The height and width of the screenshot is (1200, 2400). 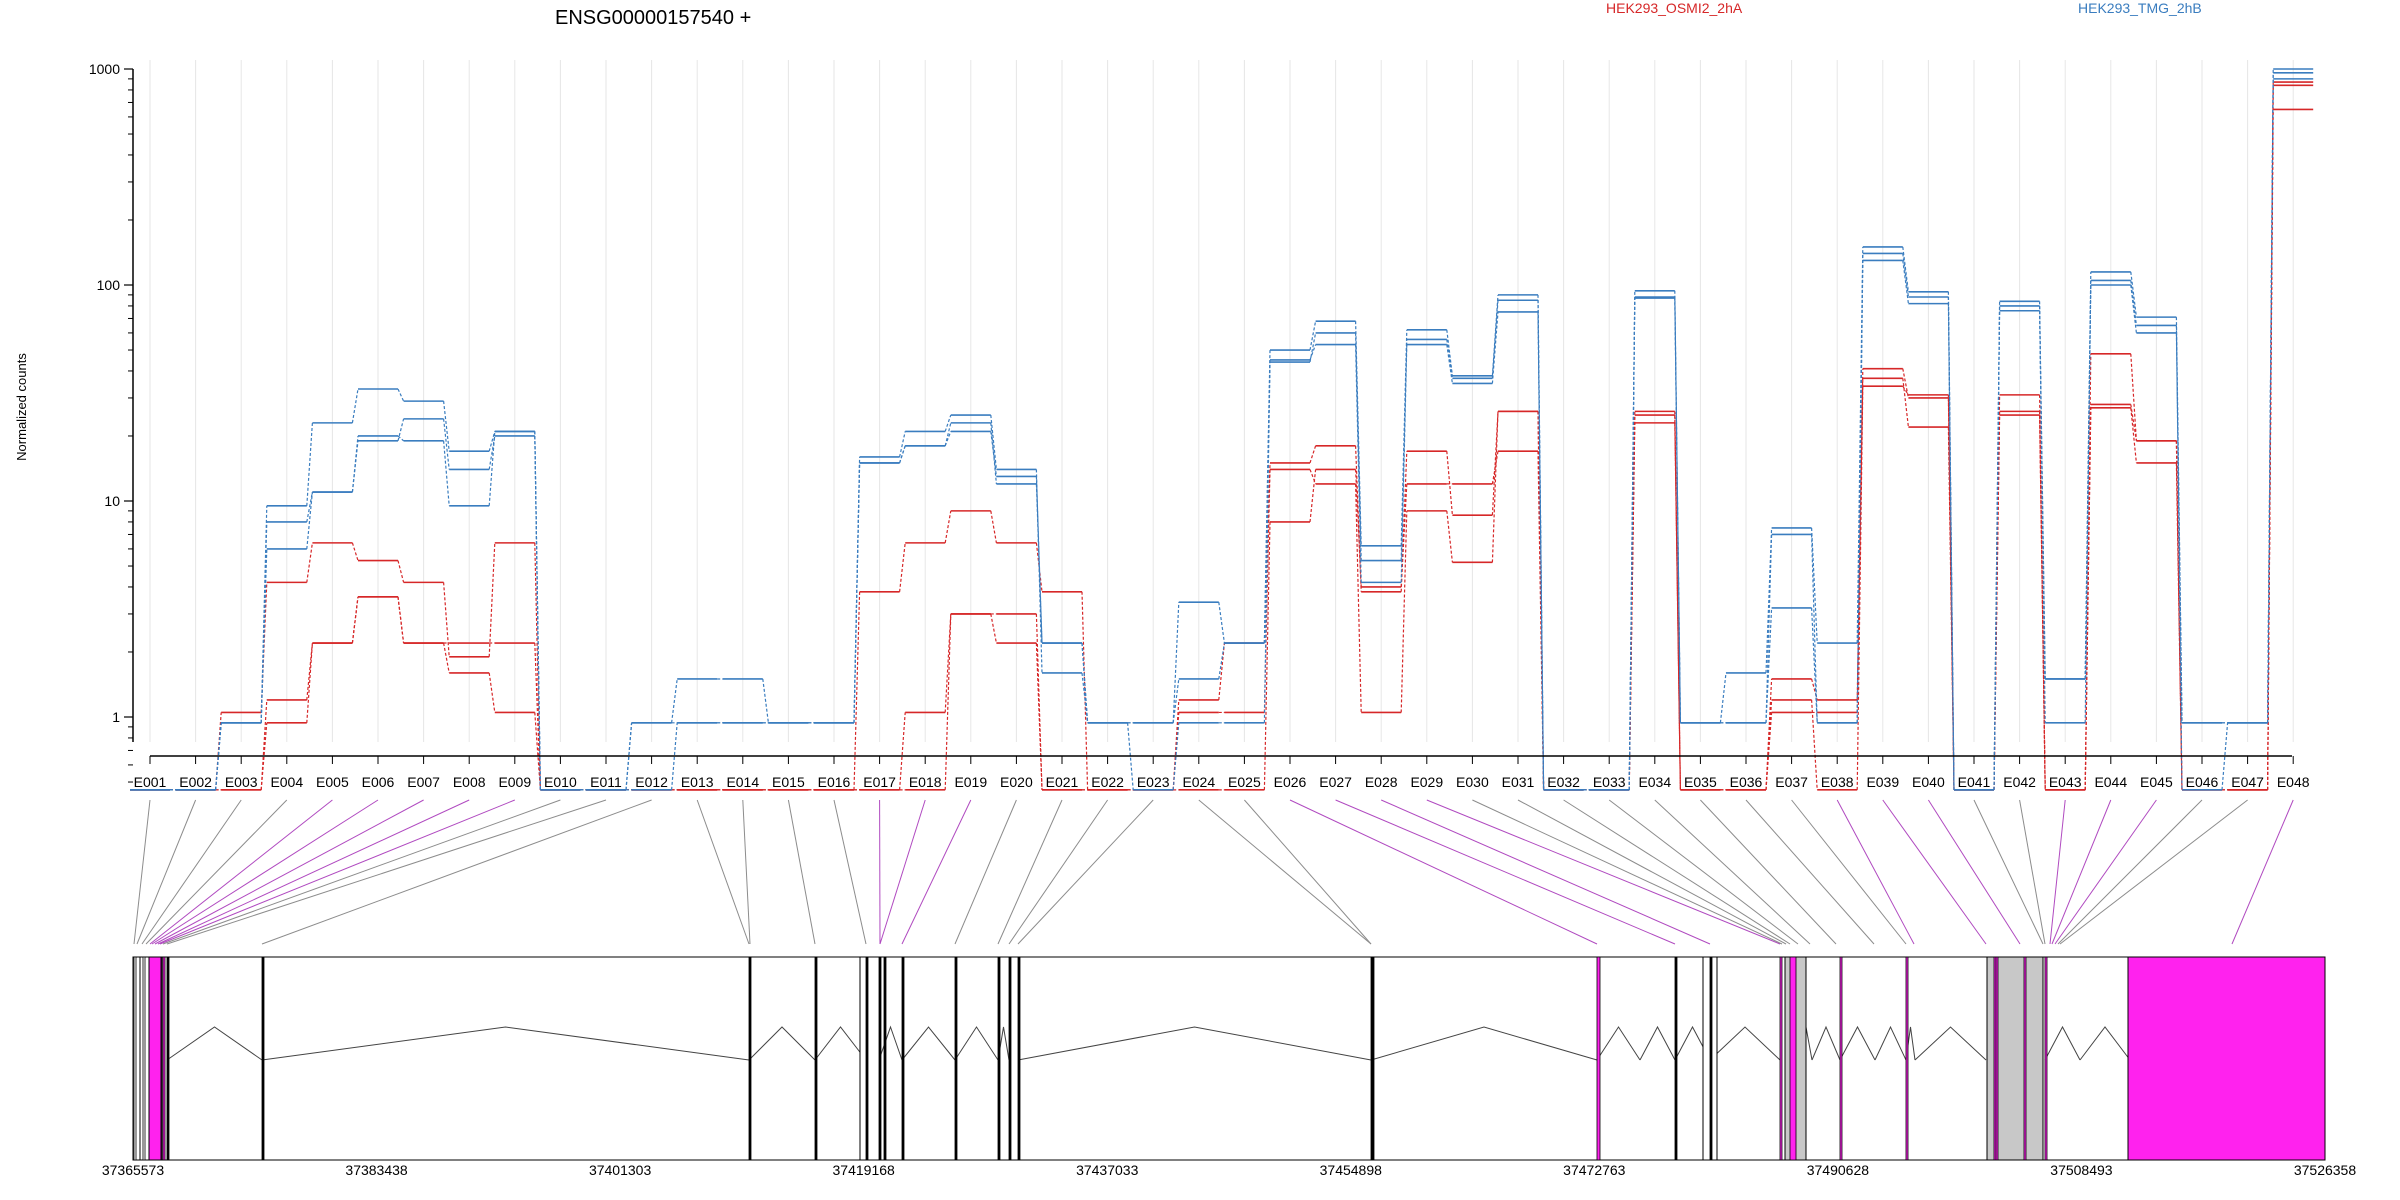 What do you see at coordinates (514, 782) in the screenshot?
I see `x-tick-label: E009` at bounding box center [514, 782].